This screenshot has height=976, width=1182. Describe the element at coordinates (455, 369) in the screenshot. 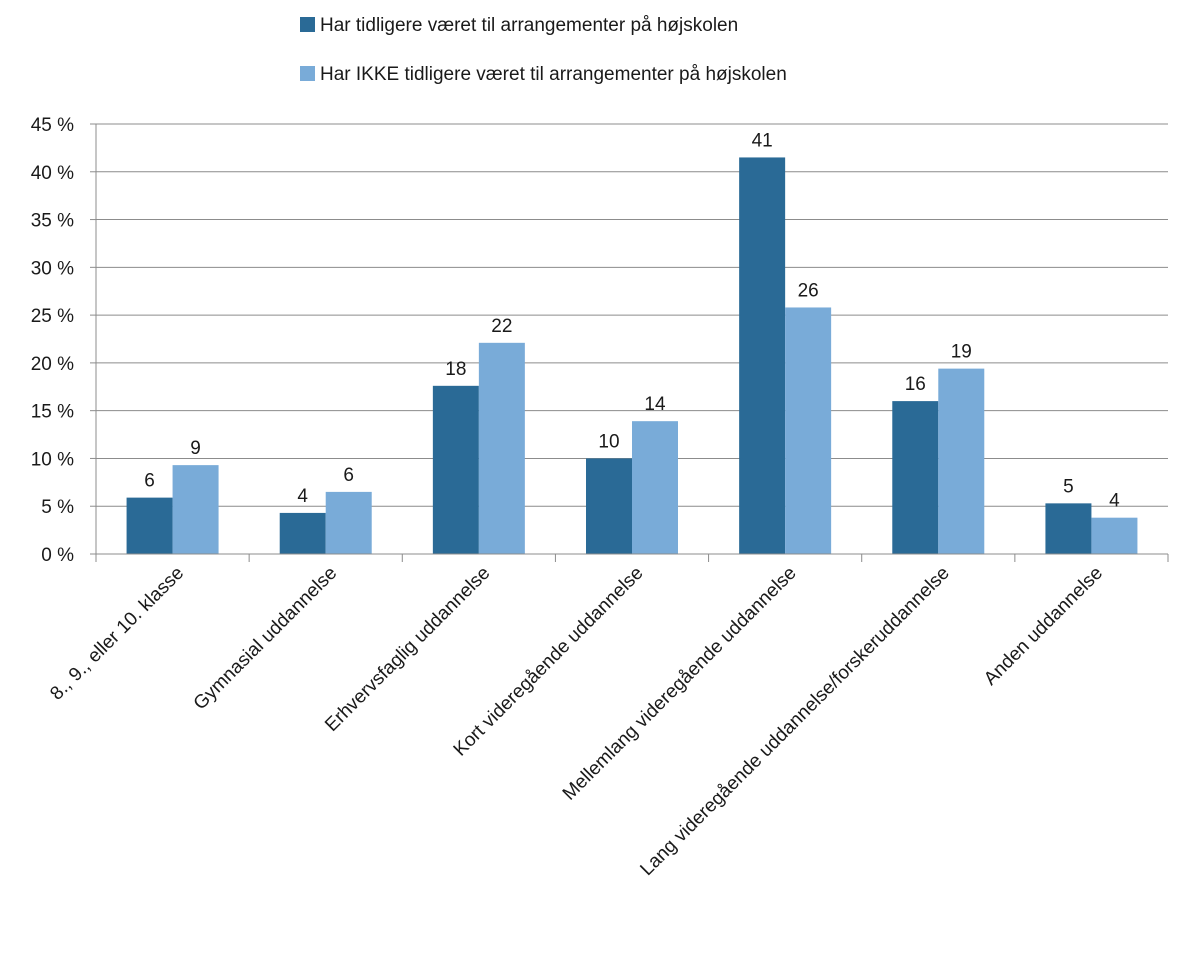

I see `data-label: 18` at that location.